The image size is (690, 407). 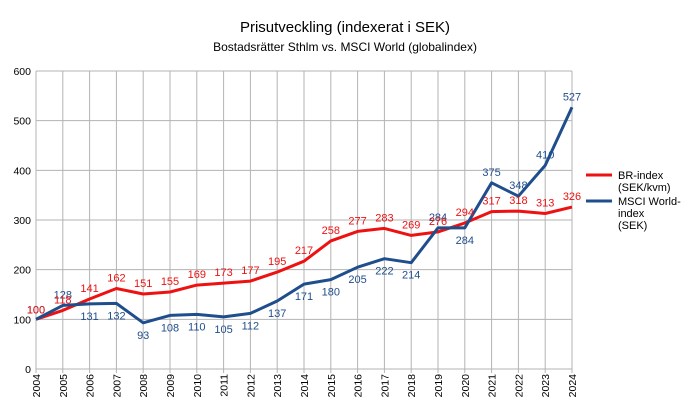 I want to click on x-tick-label: 2012, so click(x=251, y=386).